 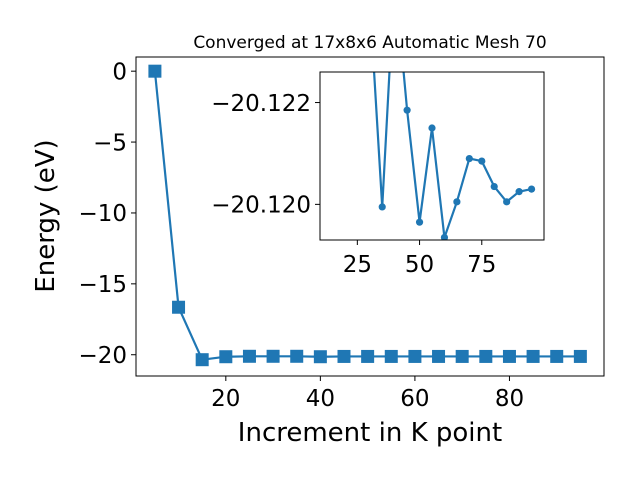 What do you see at coordinates (509, 399) in the screenshot?
I see `x-tick-label: 80` at bounding box center [509, 399].